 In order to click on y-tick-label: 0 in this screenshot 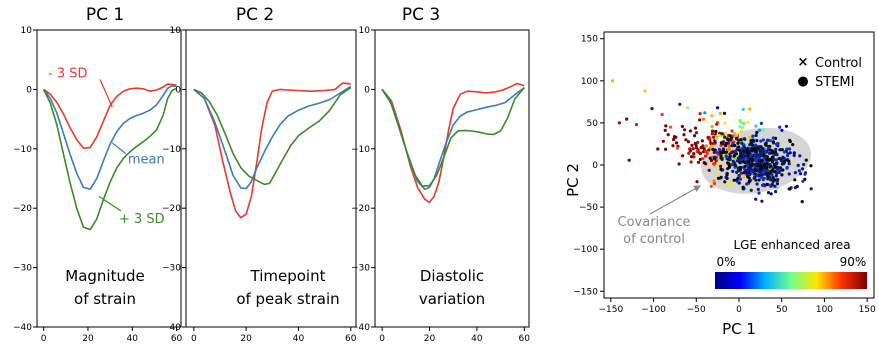, I will do `click(178, 90)`.